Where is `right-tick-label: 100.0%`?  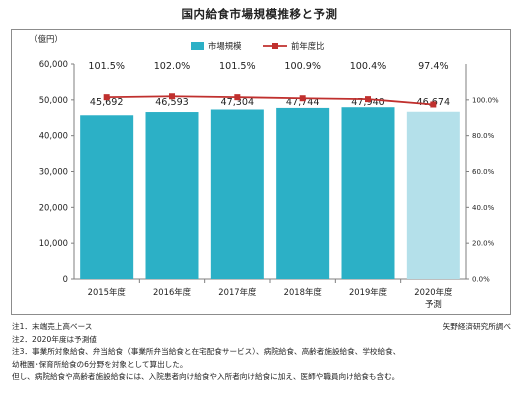
right-tick-label: 100.0% is located at coordinates (485, 100).